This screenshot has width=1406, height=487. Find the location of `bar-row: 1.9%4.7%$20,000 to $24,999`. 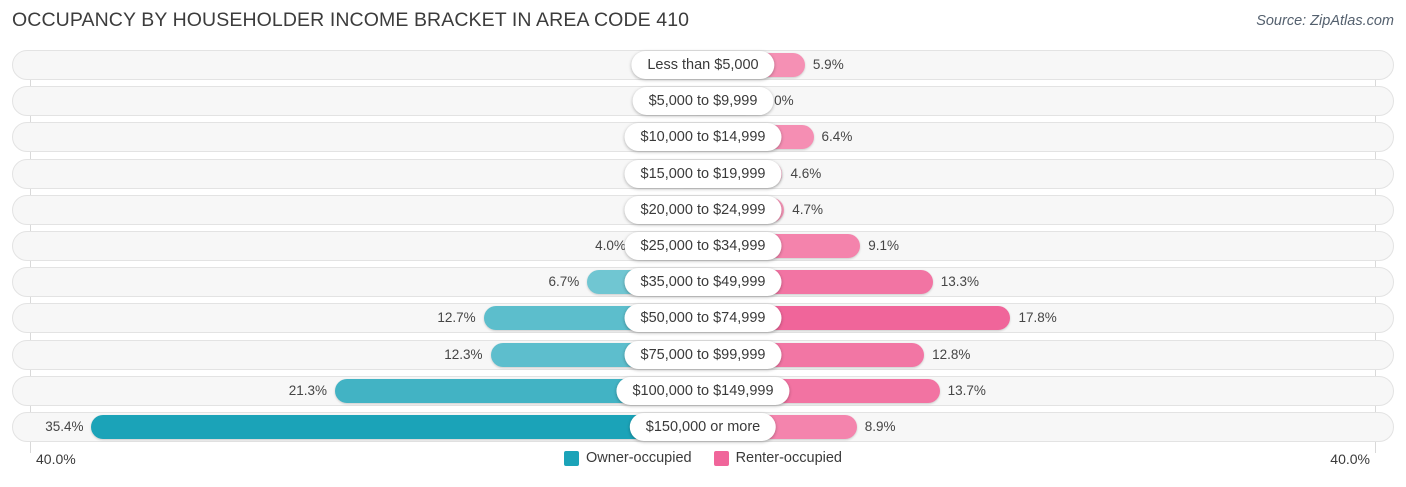

bar-row: 1.9%4.7%$20,000 to $24,999 is located at coordinates (703, 209).